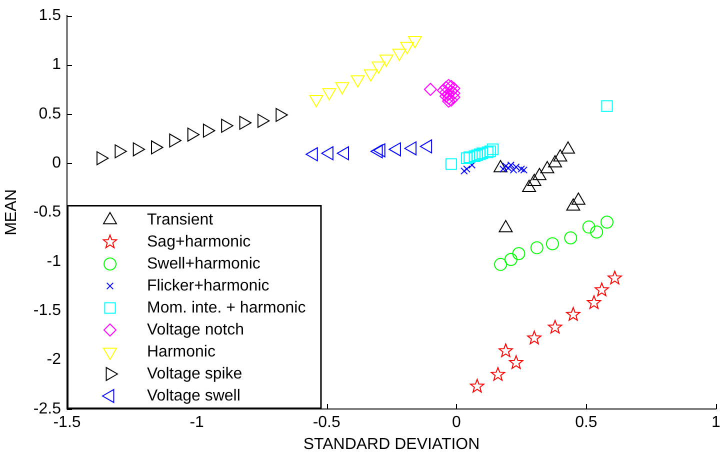 This screenshot has width=728, height=456. Describe the element at coordinates (197, 423) in the screenshot. I see `x-tick-label: -1` at that location.